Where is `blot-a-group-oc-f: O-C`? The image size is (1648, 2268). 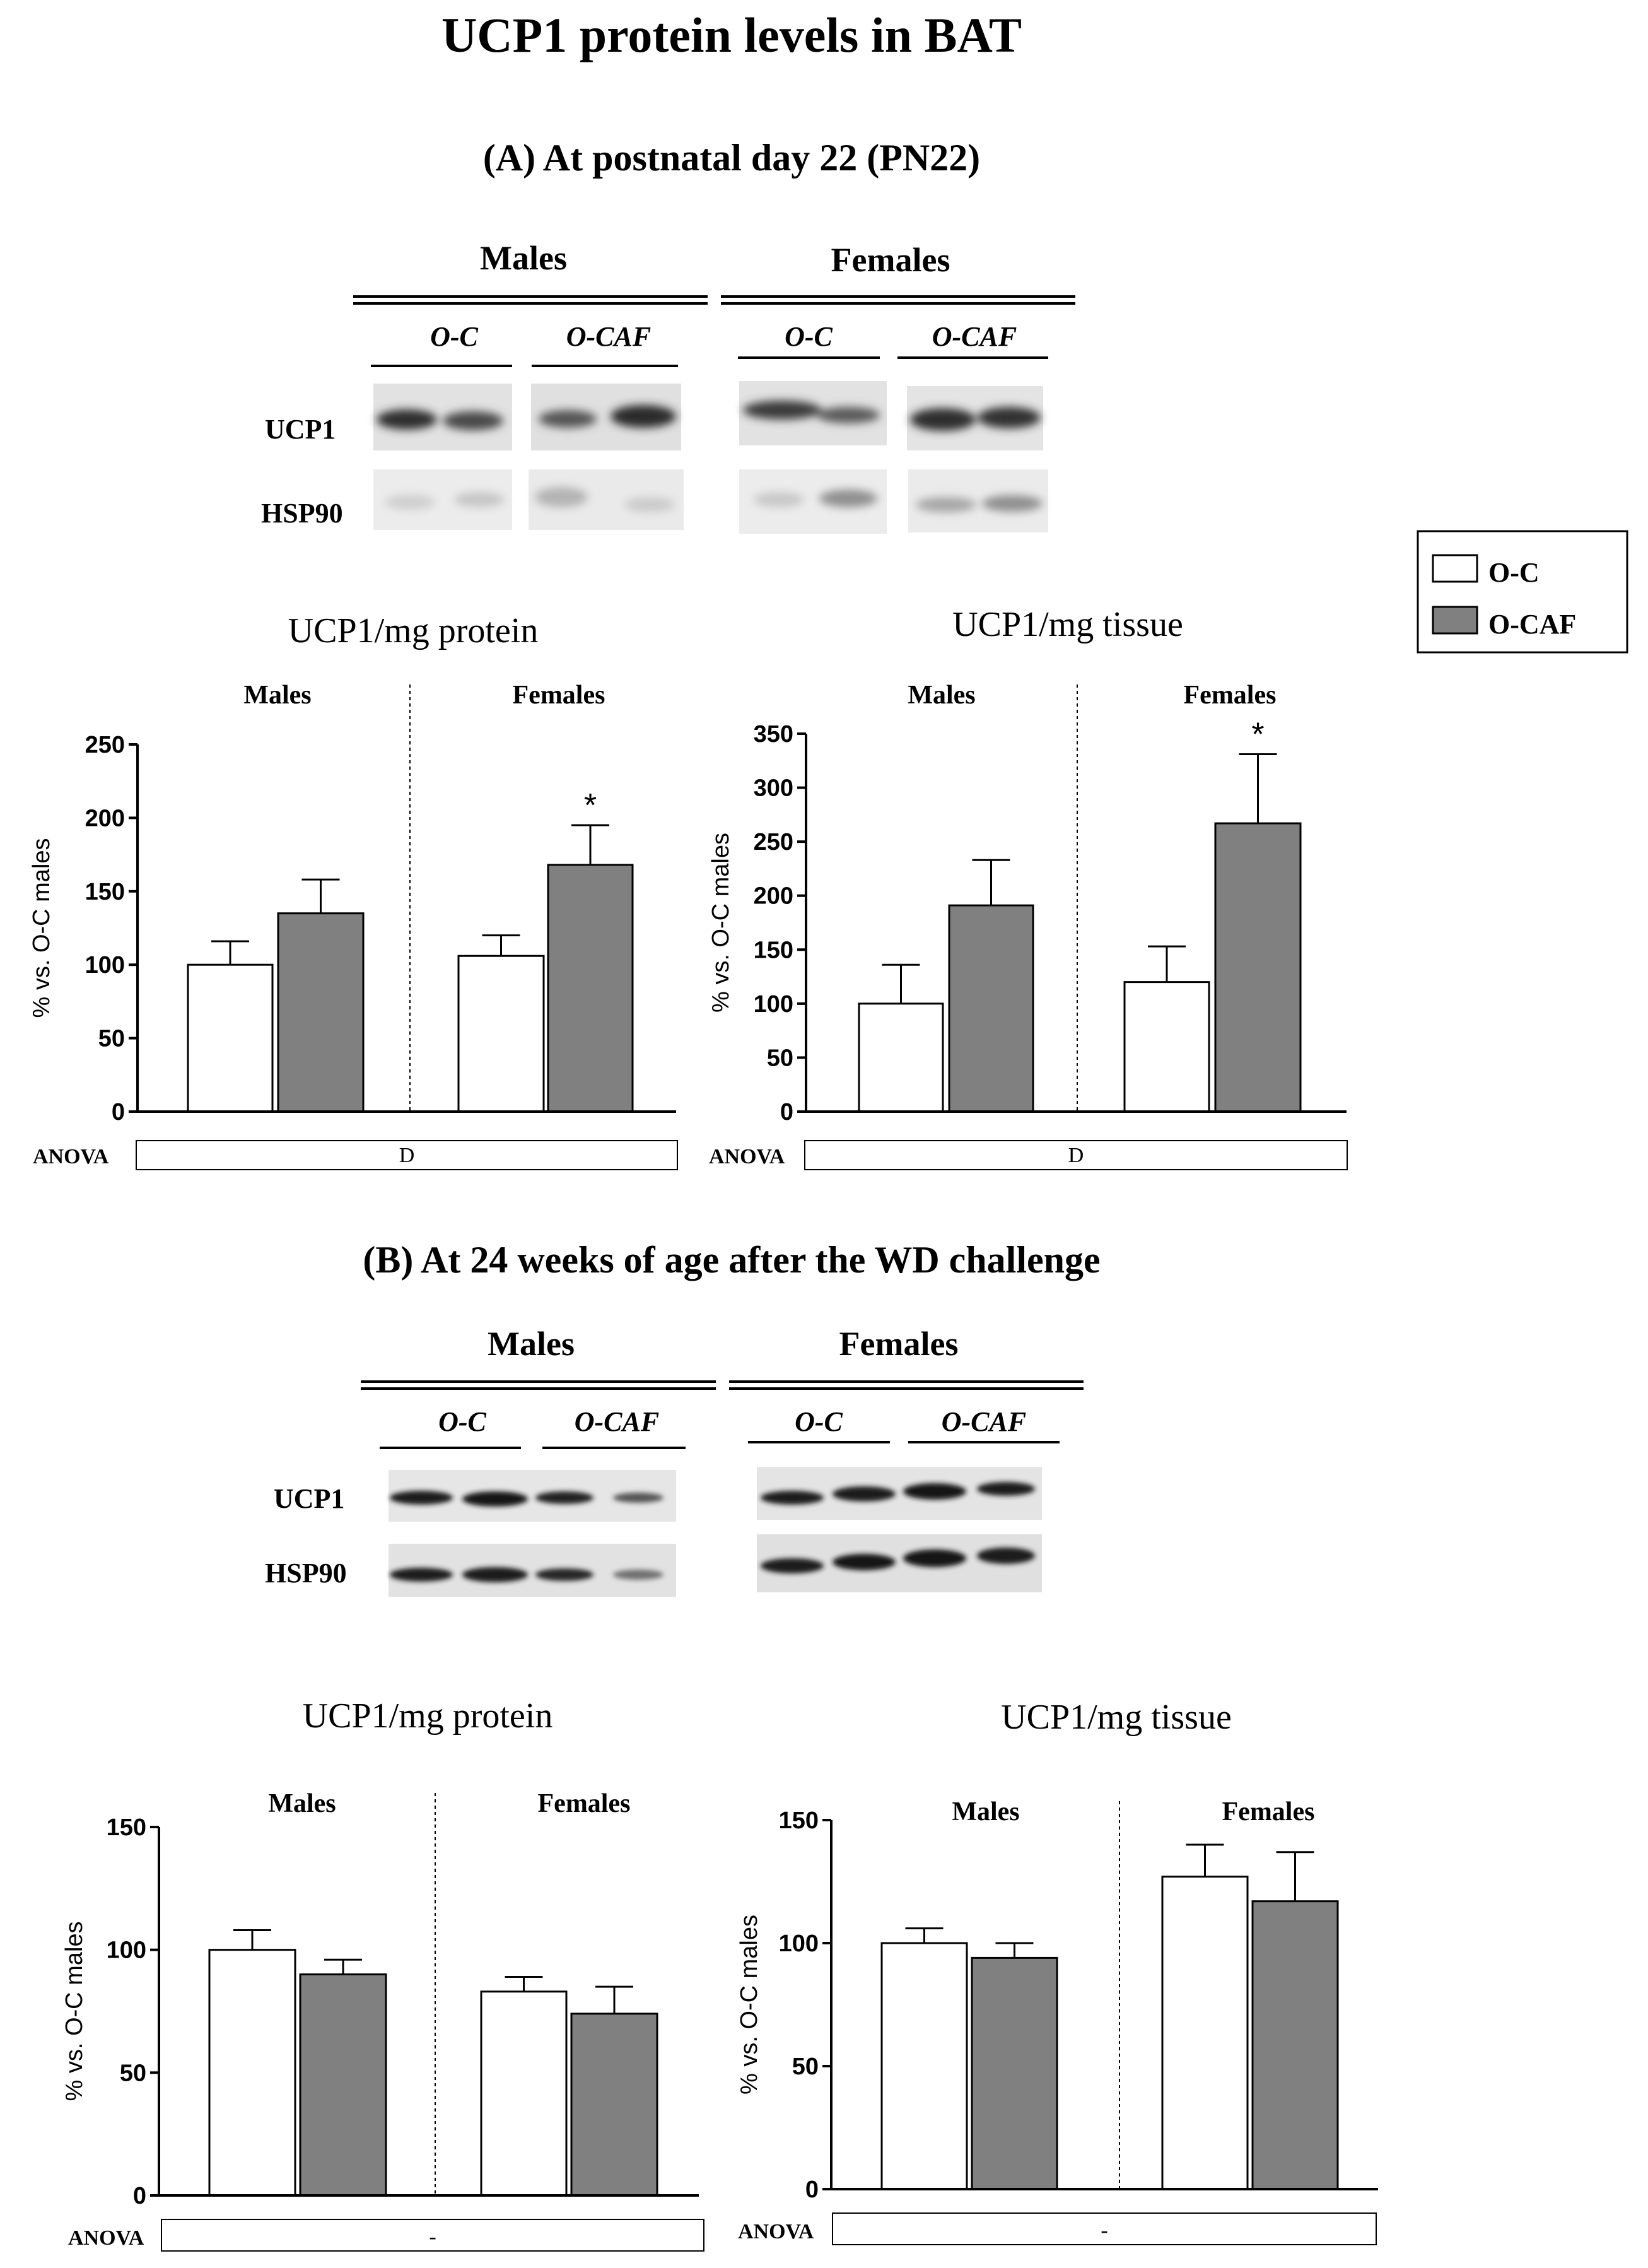
blot-a-group-oc-f: O-C is located at coordinates (809, 336).